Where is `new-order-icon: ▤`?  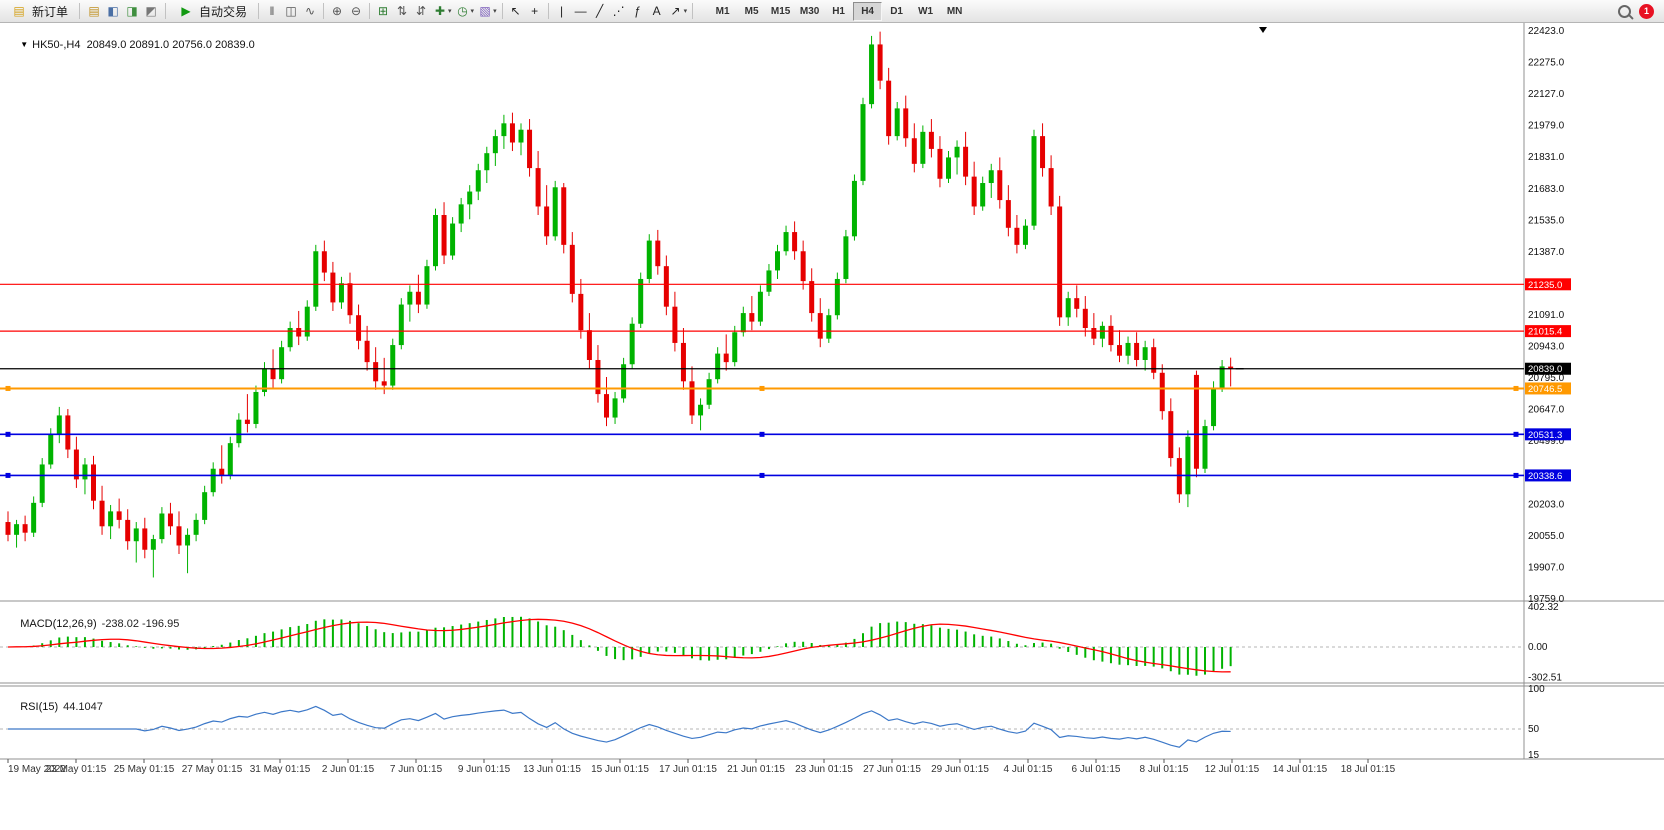
new-order-icon: ▤ is located at coordinates (19, 11).